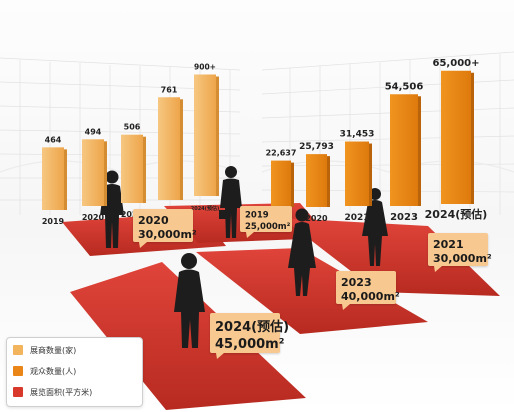 The width and height of the screenshot is (514, 412). Describe the element at coordinates (448, 244) in the screenshot. I see `badge-year: 2021` at that location.